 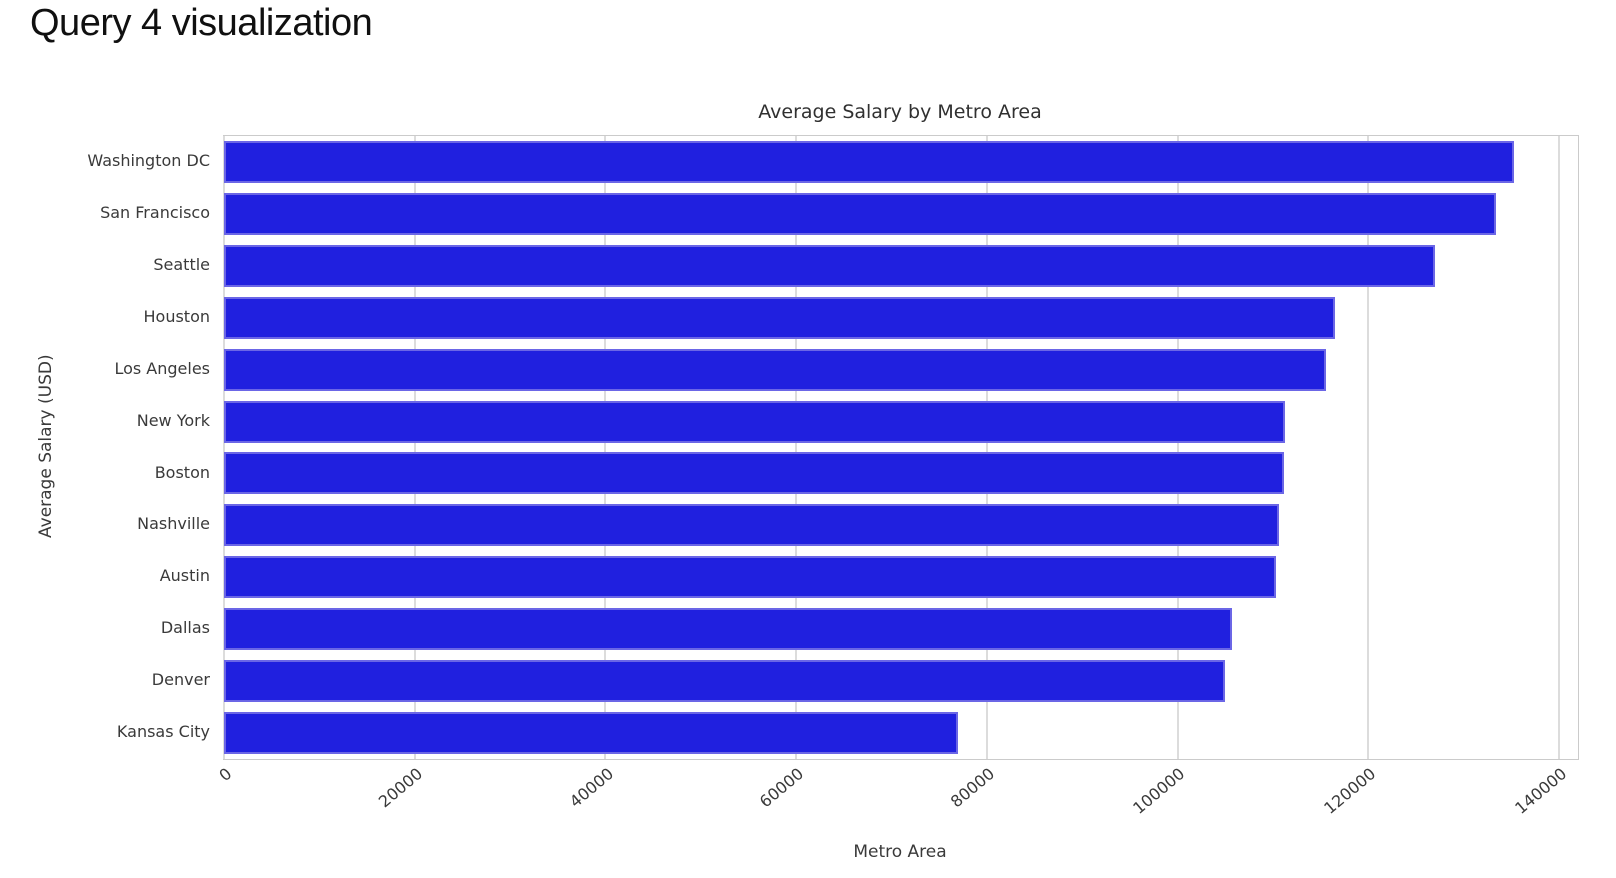 What do you see at coordinates (775, 369) in the screenshot?
I see `bar-los-angeles` at bounding box center [775, 369].